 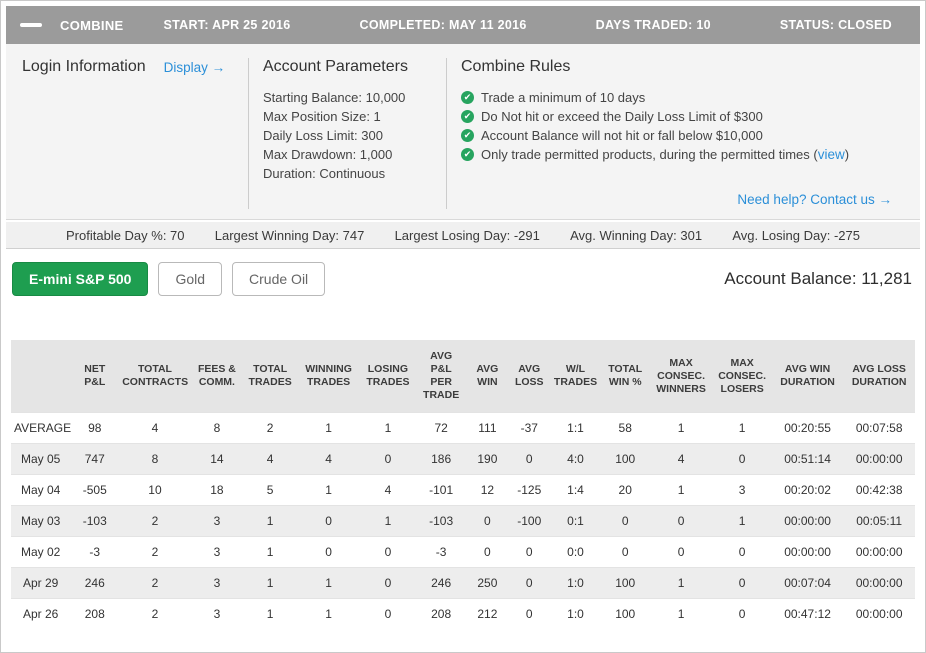 I want to click on table-cell: -103, so click(x=441, y=521).